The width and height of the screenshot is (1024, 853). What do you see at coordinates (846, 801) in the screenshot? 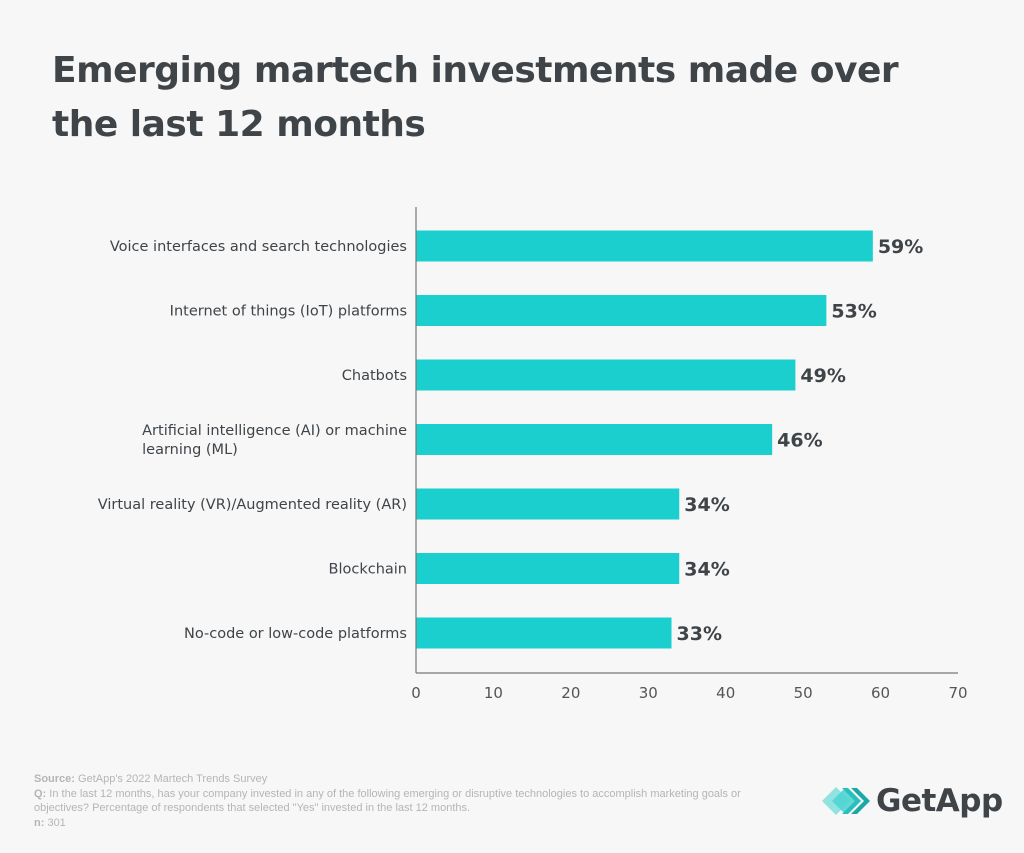
I see `getapp-chevrons-icon` at bounding box center [846, 801].